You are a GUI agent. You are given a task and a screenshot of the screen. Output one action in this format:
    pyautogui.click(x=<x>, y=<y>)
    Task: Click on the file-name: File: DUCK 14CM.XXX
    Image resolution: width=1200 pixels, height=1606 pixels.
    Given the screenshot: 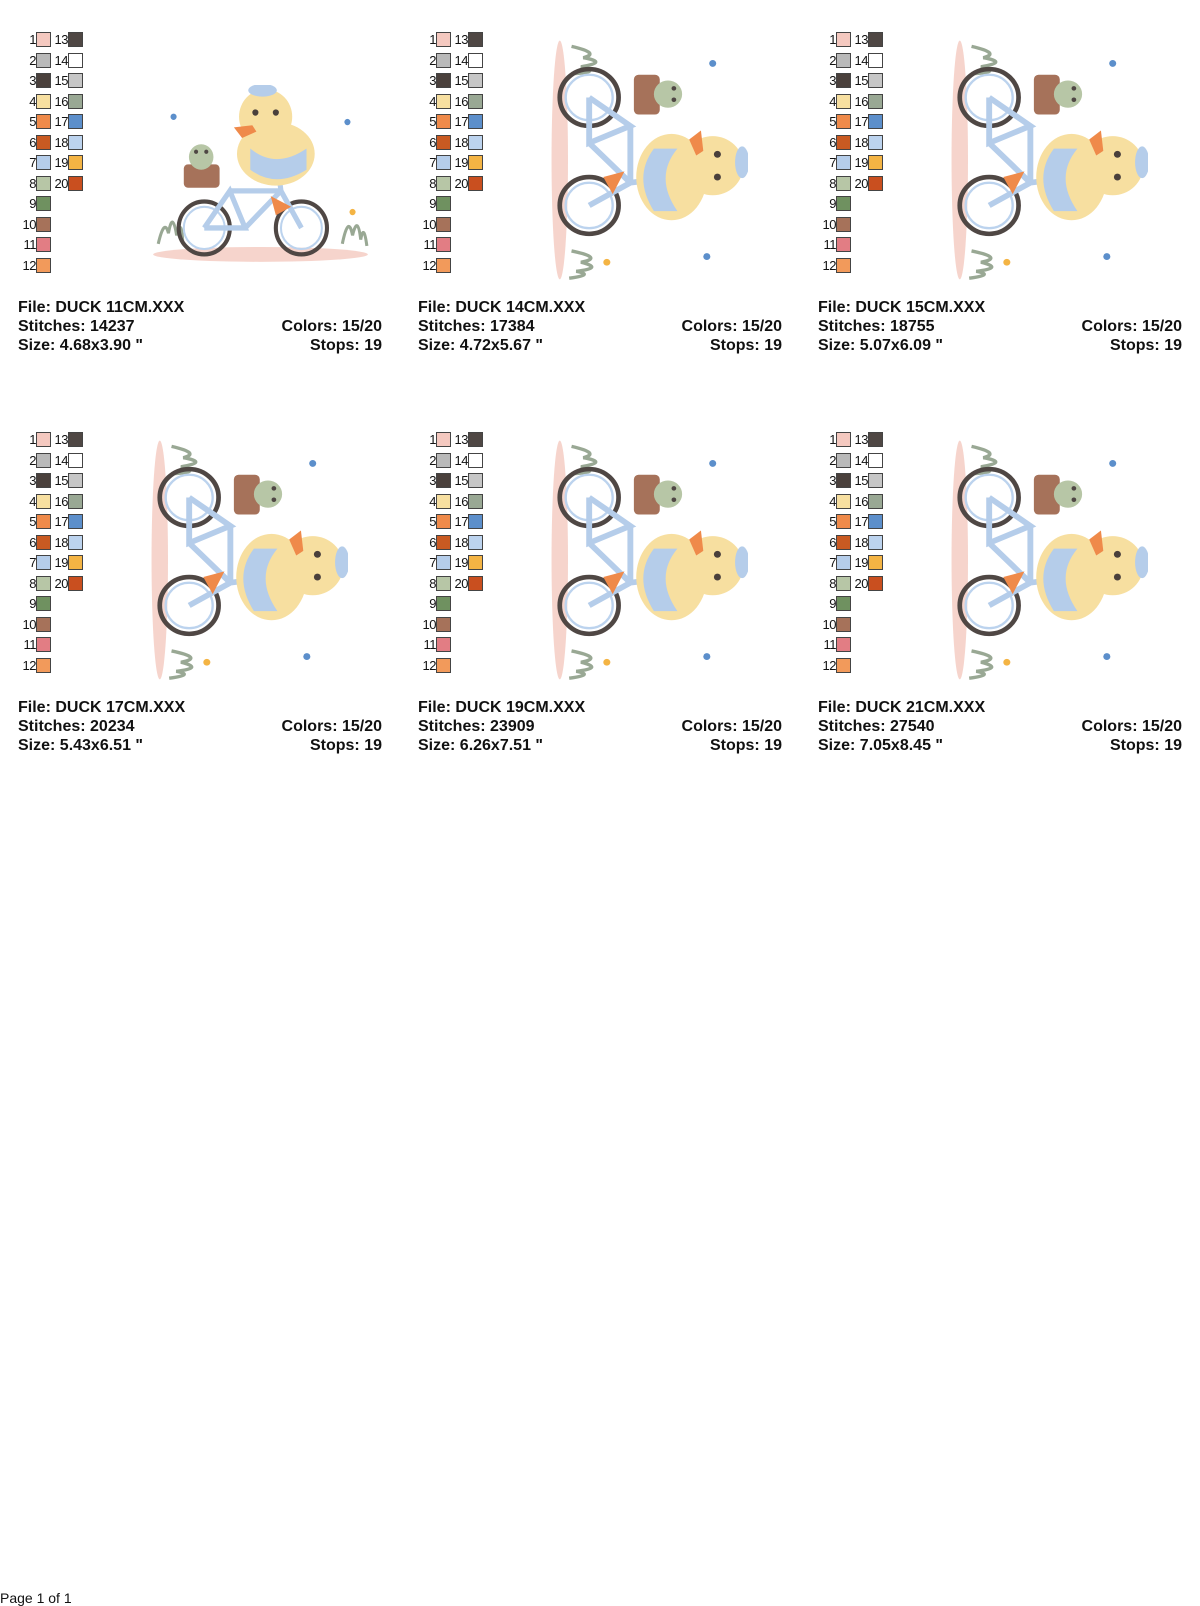 What is the action you would take?
    pyautogui.click(x=502, y=307)
    